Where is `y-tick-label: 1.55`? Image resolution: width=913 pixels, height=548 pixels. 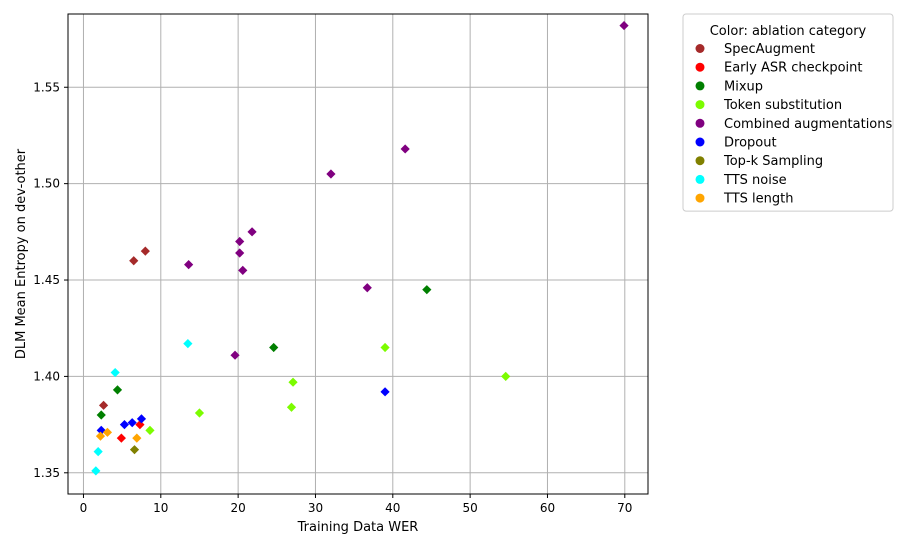
y-tick-label: 1.55 is located at coordinates (46, 87).